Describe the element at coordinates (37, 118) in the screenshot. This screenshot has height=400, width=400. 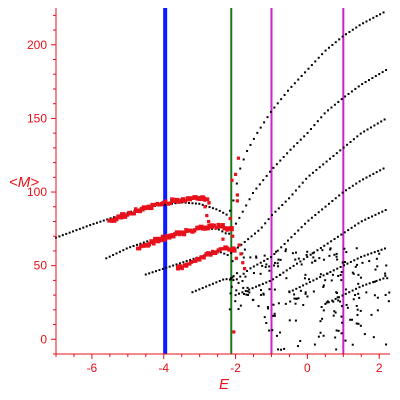
I see `y-tick-label: 150` at that location.